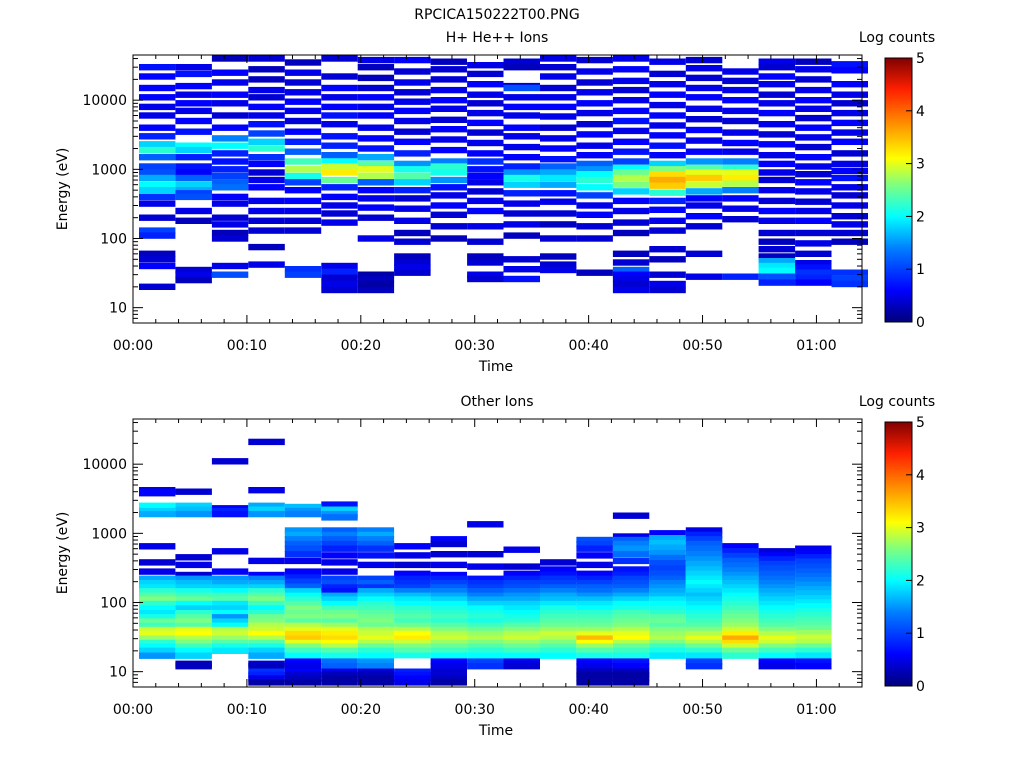  Describe the element at coordinates (904, 191) in the screenshot. I see `colorbar: 0 1 2 3 4 5` at that location.